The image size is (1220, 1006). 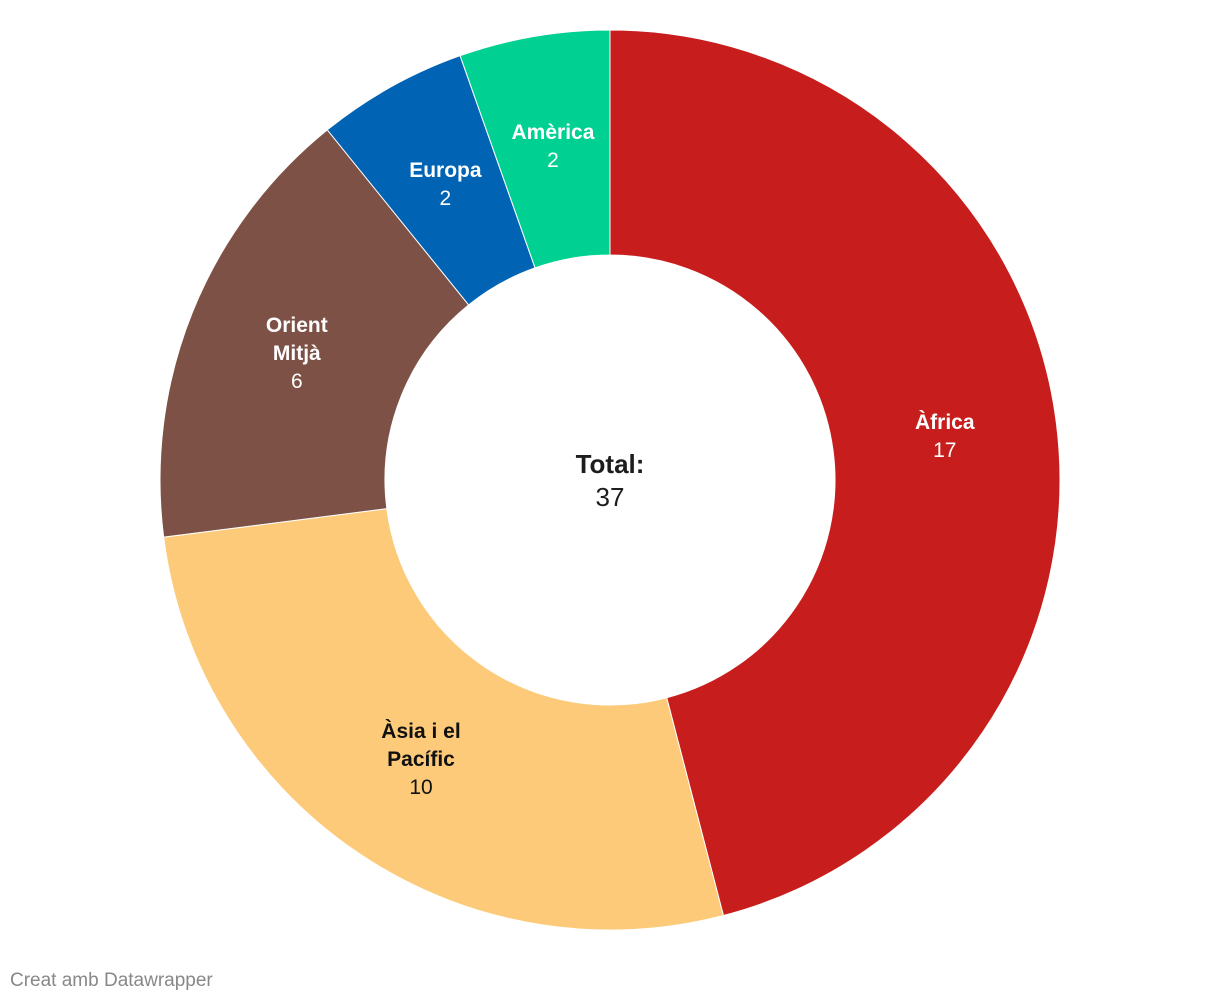 What do you see at coordinates (296, 340) in the screenshot?
I see `slice-name: Orient Mitjà` at bounding box center [296, 340].